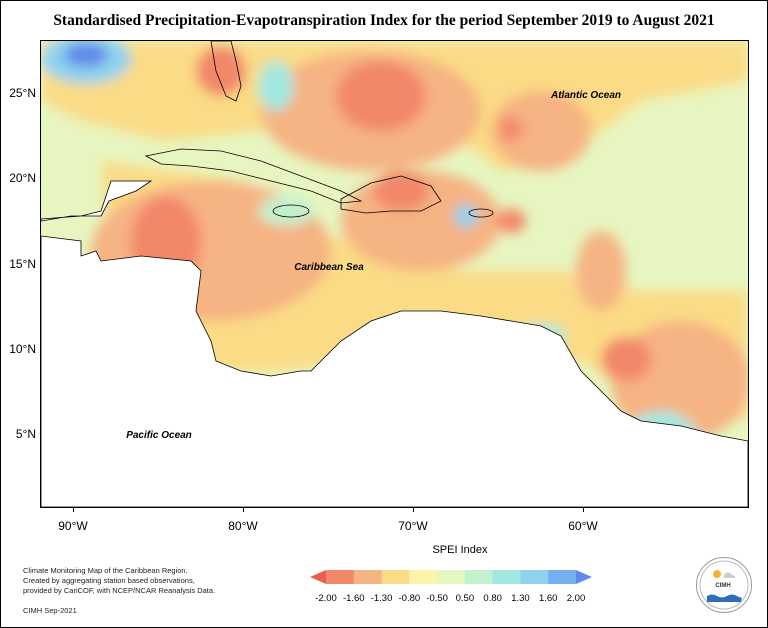 The image size is (768, 628). Describe the element at coordinates (86, 55) in the screenshot. I see `wet-core-gulf` at that location.